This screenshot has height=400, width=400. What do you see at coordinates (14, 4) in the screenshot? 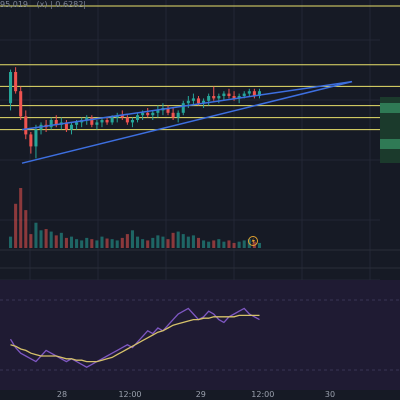
I see `price-readout: 95,019` at bounding box center [14, 4].